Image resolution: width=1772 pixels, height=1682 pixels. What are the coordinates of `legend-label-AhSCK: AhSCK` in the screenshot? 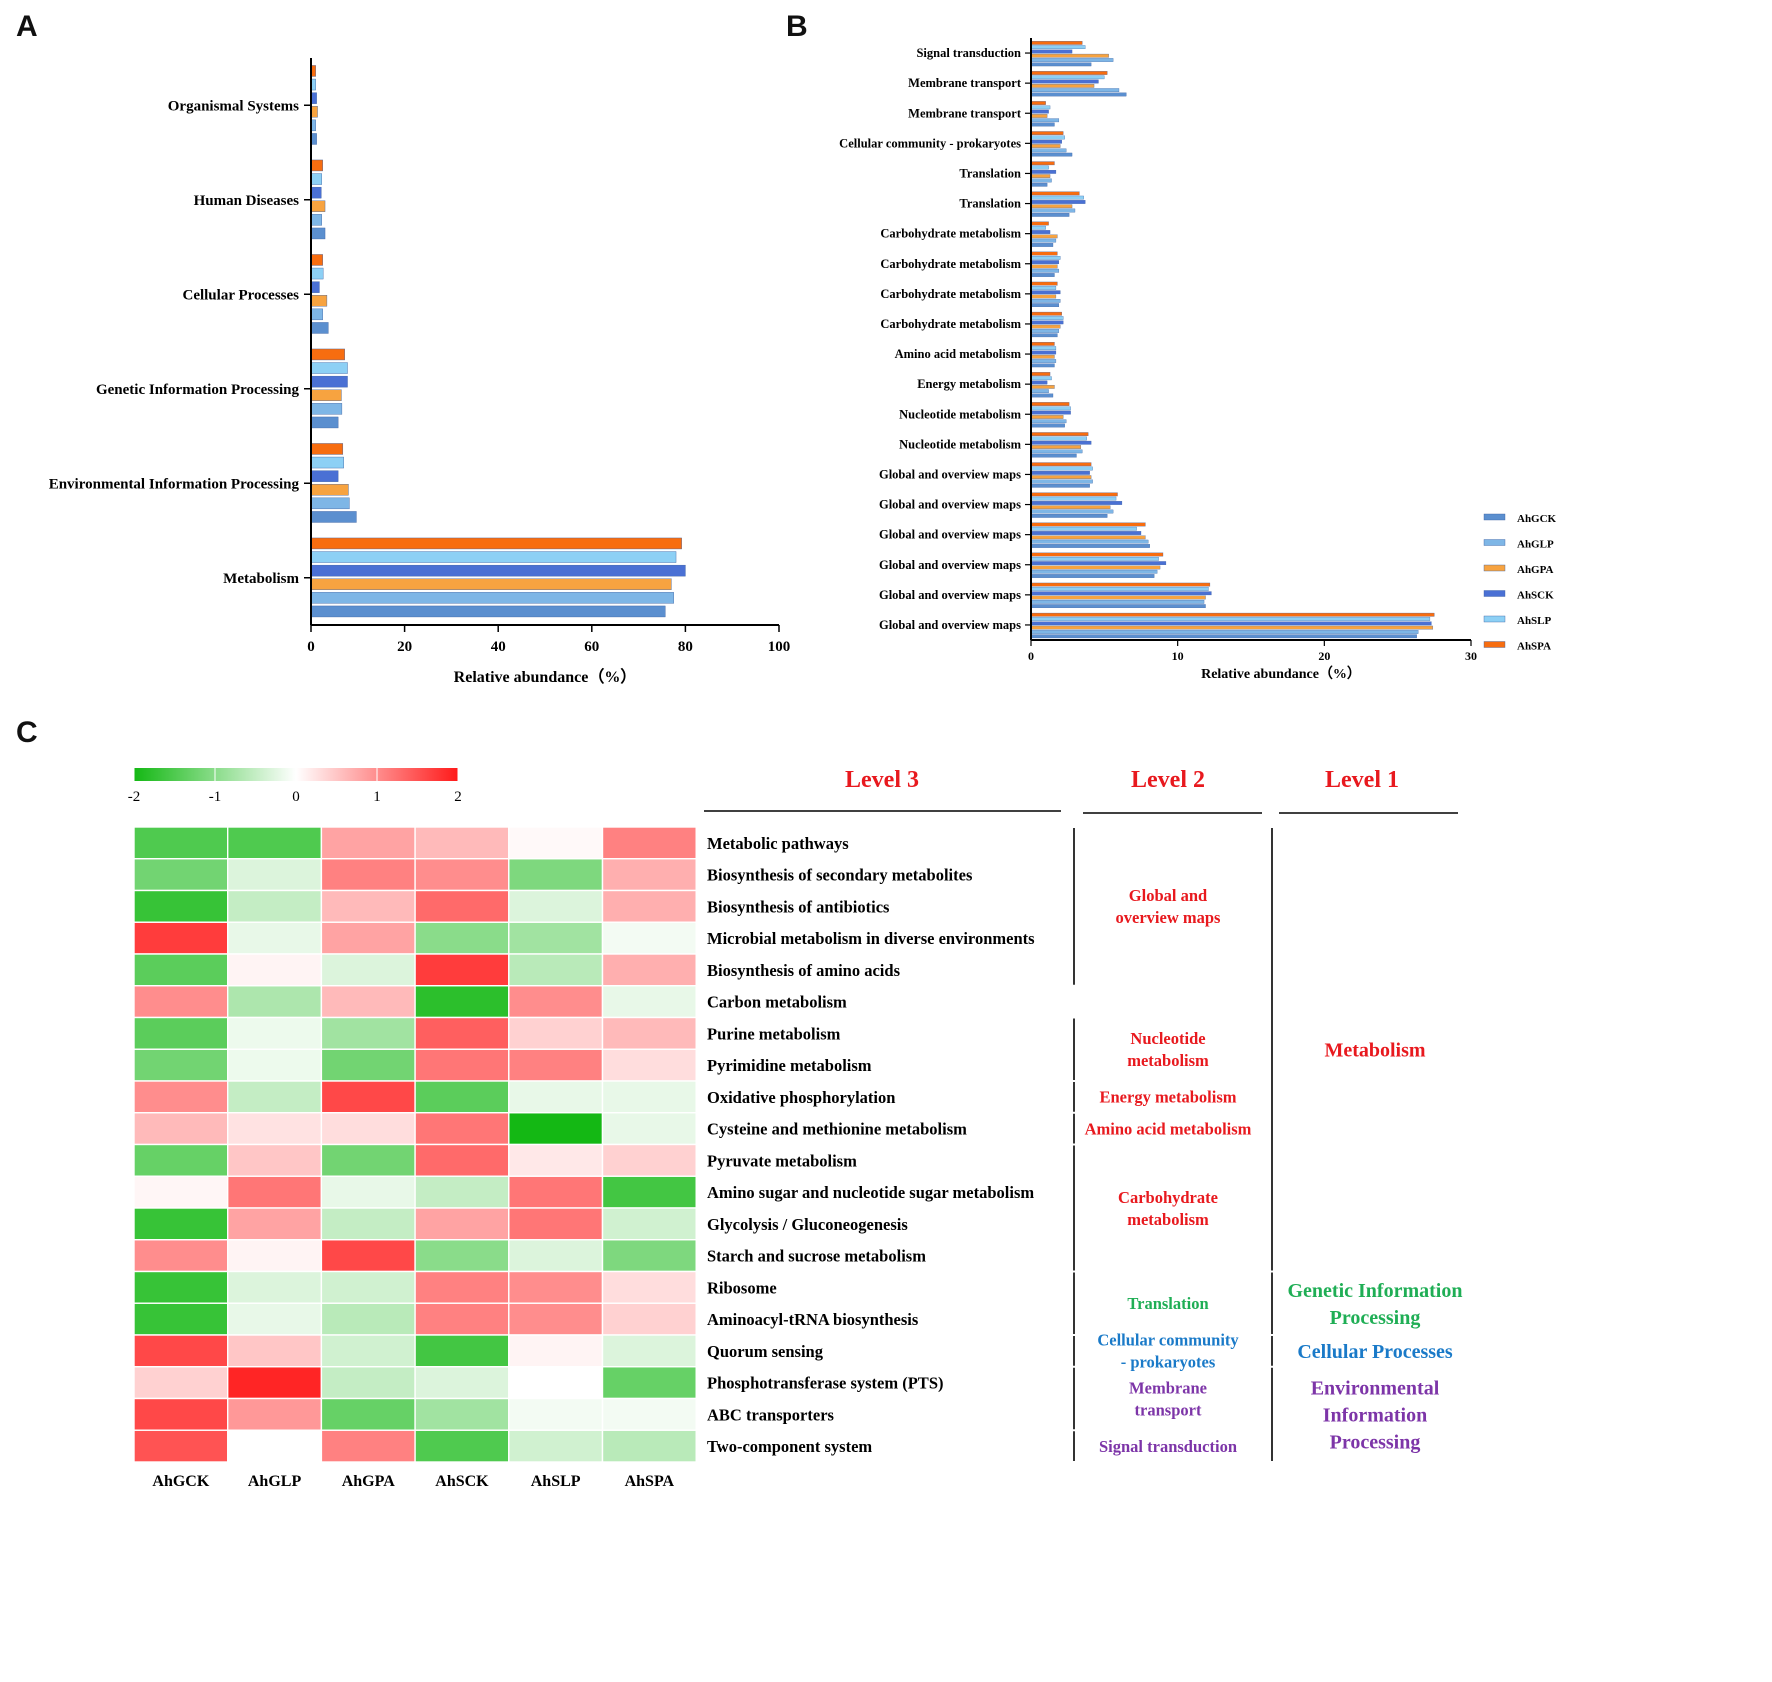 It's located at (1535, 596).